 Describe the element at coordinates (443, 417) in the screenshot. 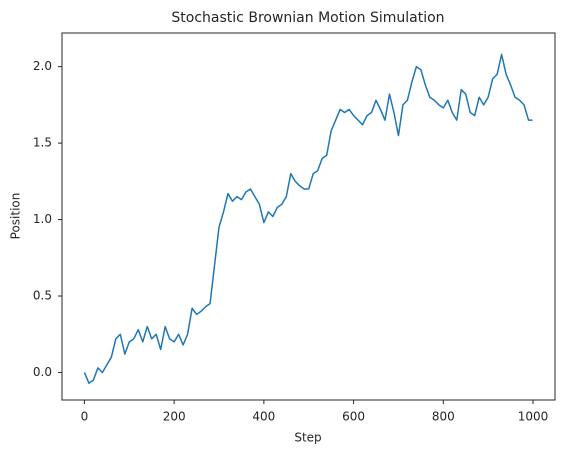

I see `x-tick-label: 800` at that location.